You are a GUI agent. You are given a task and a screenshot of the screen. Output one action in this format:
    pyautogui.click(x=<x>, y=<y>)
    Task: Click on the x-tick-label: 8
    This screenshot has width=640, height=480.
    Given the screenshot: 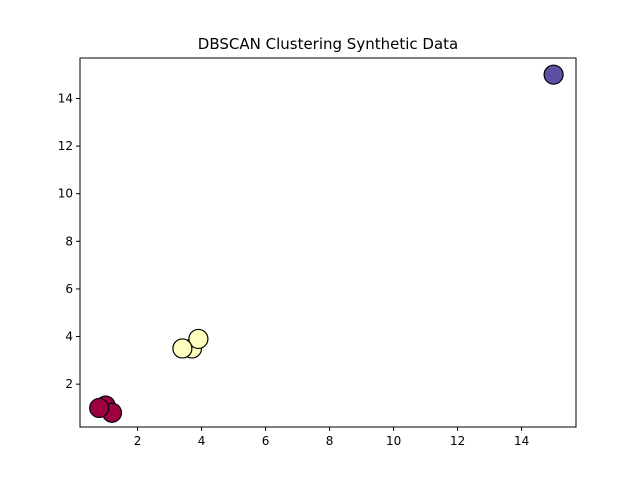 What is the action you would take?
    pyautogui.click(x=330, y=441)
    